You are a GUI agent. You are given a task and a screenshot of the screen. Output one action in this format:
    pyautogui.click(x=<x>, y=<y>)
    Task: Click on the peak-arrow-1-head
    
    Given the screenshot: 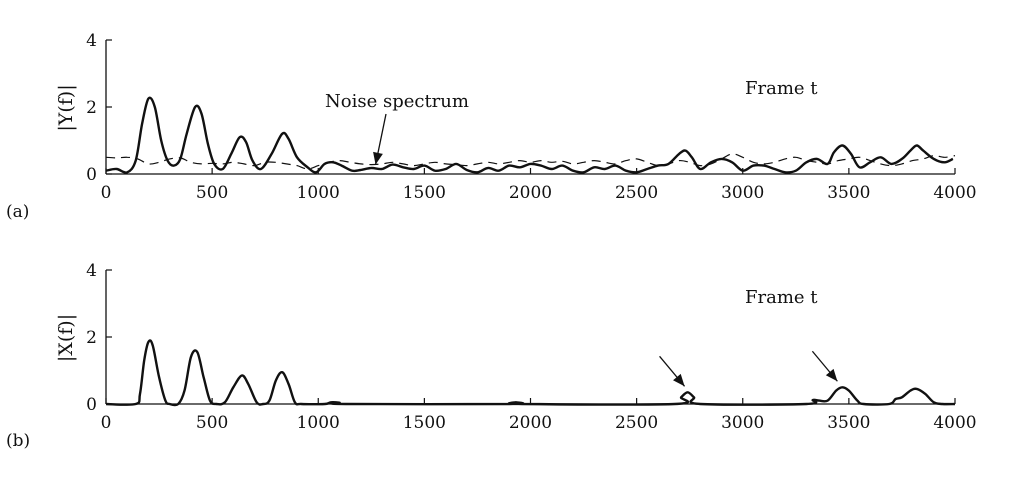 What is the action you would take?
    pyautogui.click(x=679, y=380)
    